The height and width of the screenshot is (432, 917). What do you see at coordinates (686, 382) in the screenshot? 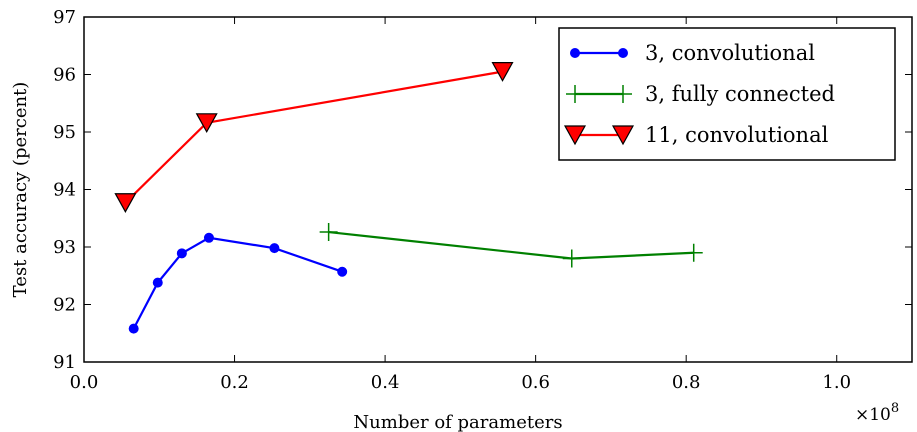
I see `x-tick-label: 0.8` at bounding box center [686, 382].